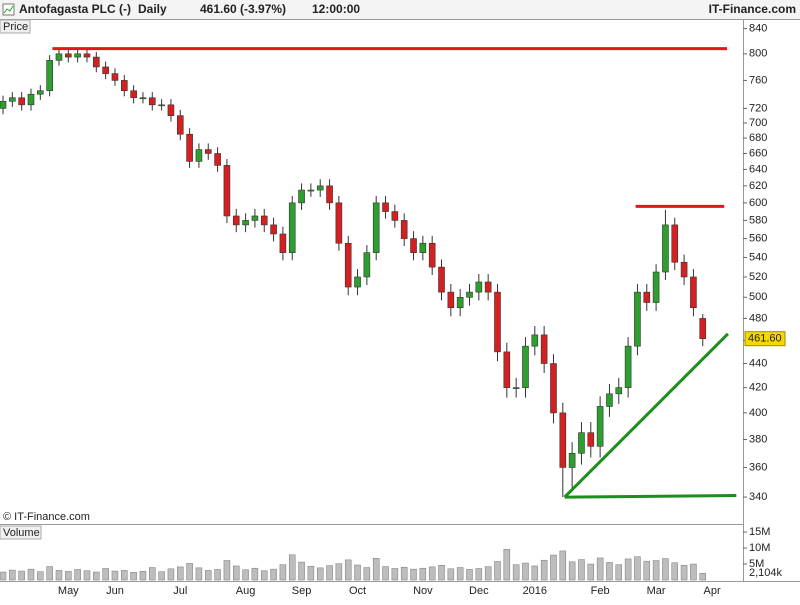  What do you see at coordinates (758, 186) in the screenshot?
I see `y-tick-label: 620` at bounding box center [758, 186].